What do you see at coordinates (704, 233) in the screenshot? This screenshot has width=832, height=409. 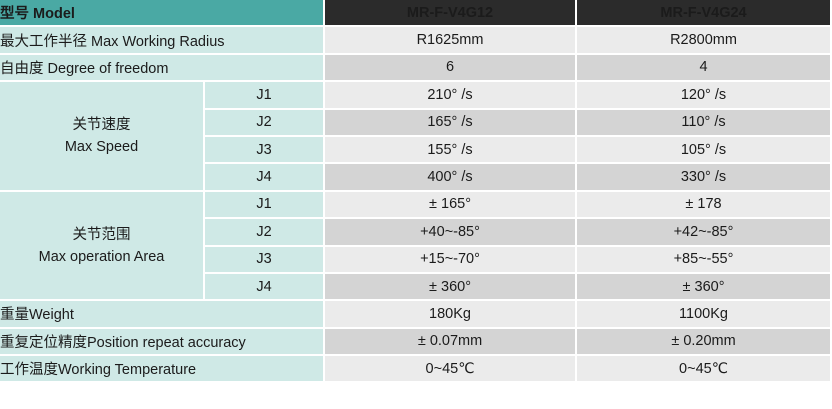 I see `area-value-2: +42~-85°` at bounding box center [704, 233].